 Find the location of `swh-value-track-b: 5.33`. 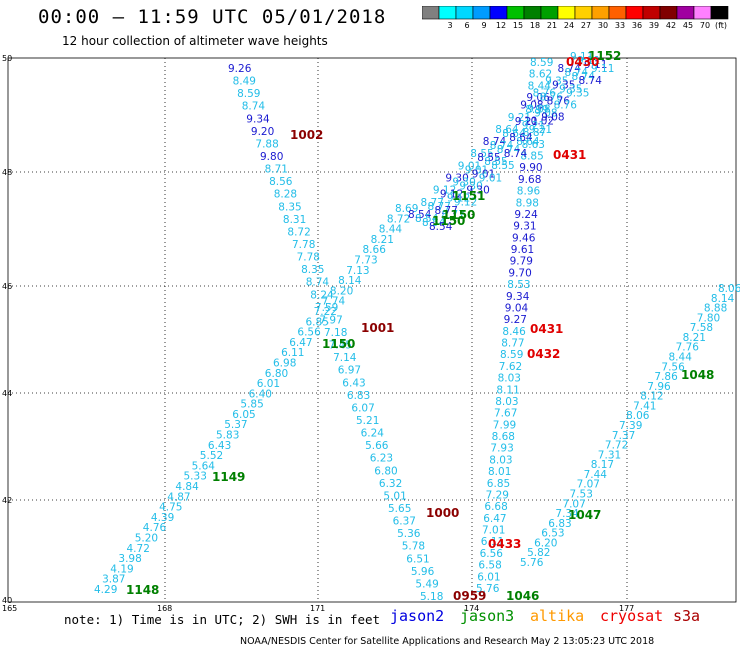

swh-value-track-b: 5.33 is located at coordinates (195, 477).